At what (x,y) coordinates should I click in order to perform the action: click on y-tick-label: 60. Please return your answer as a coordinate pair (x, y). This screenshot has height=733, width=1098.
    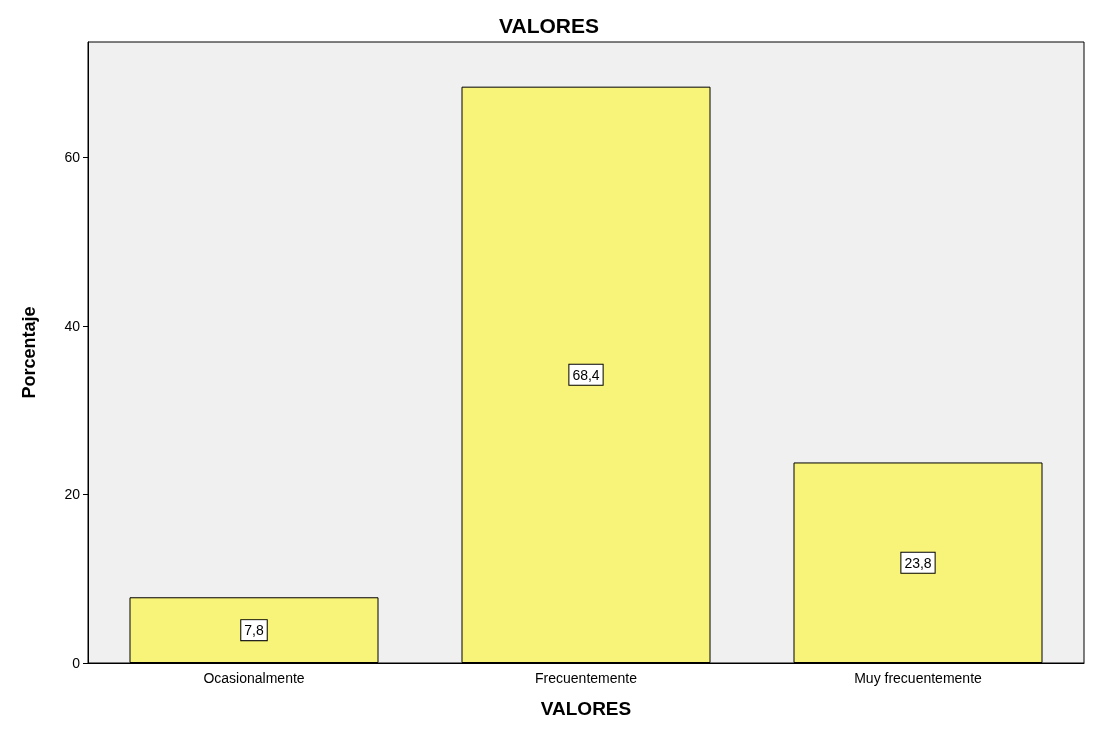
    Looking at the image, I should click on (72, 157).